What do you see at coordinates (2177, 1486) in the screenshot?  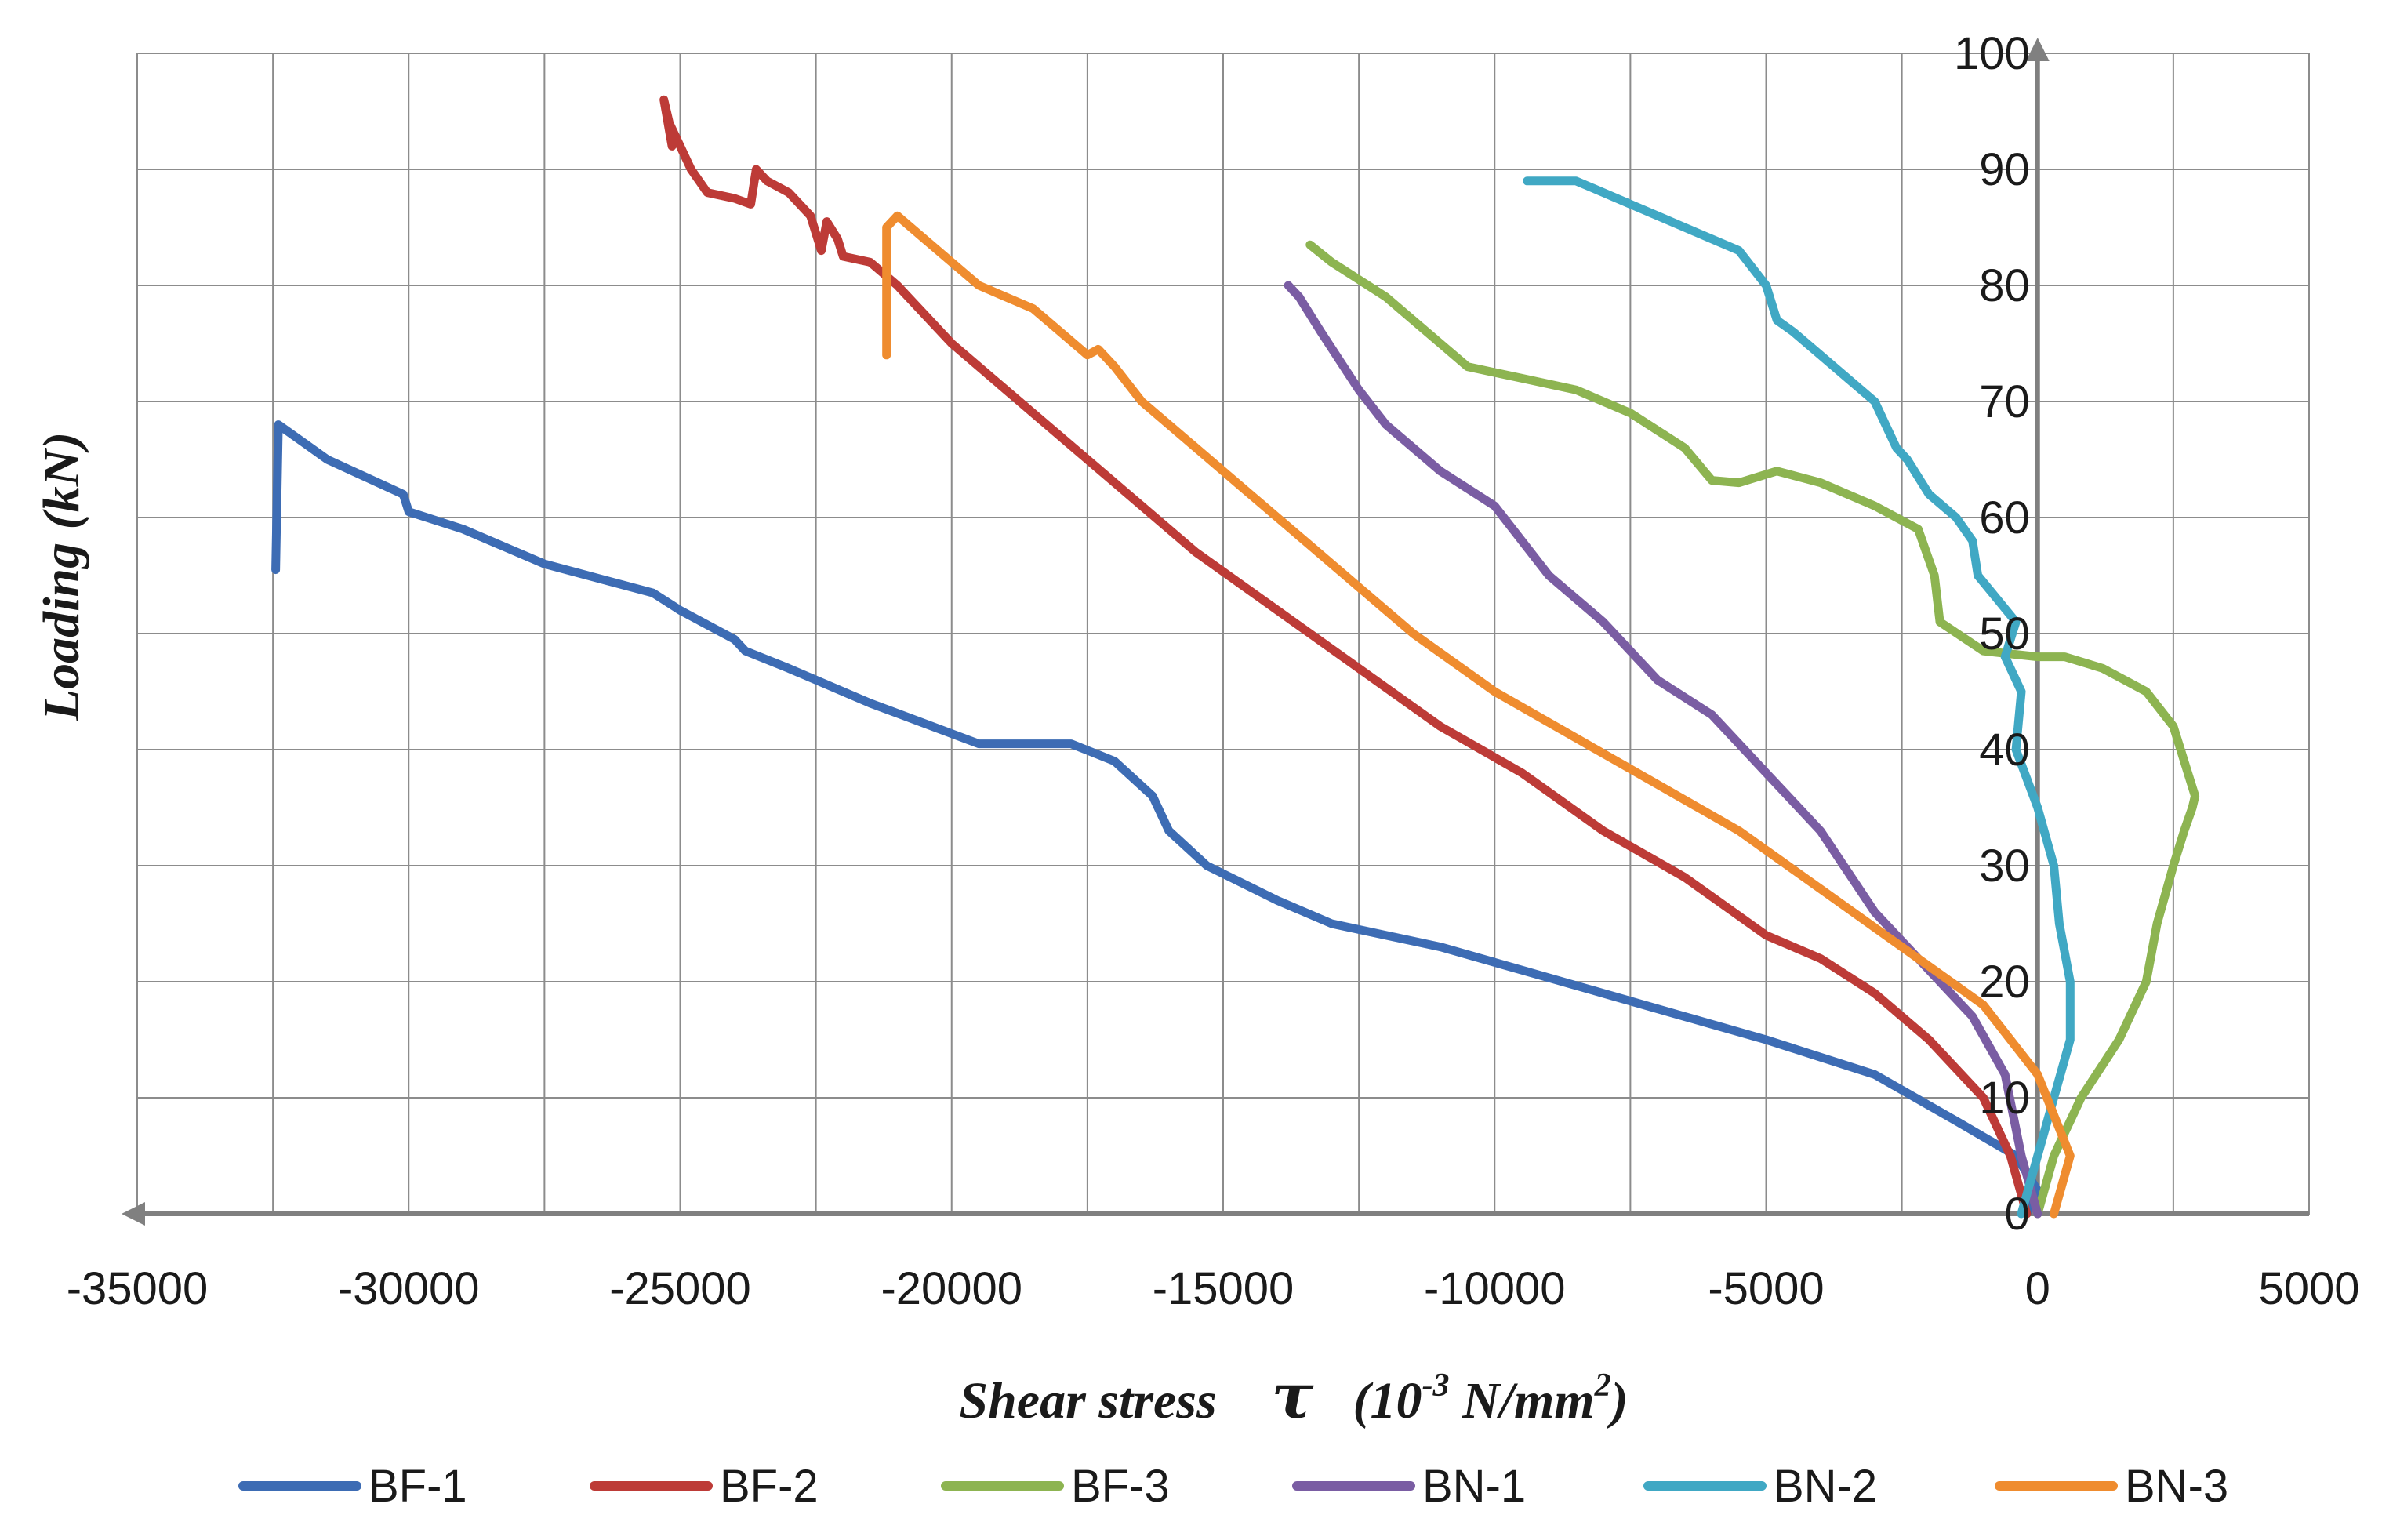 I see `legend-label-bn-3: BN-3` at bounding box center [2177, 1486].